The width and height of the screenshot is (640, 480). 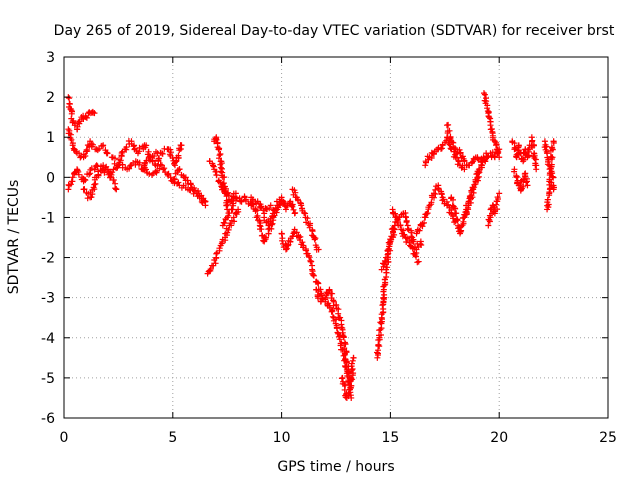 What do you see at coordinates (390, 438) in the screenshot?
I see `x-tick-label: 15` at bounding box center [390, 438].